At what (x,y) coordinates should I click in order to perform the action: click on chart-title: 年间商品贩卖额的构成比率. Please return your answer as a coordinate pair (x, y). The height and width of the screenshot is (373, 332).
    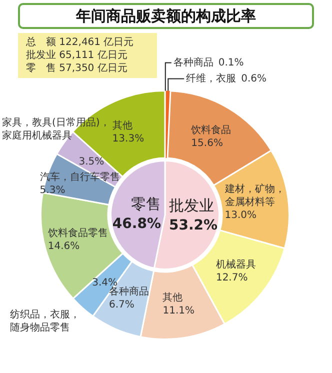
    Looking at the image, I should click on (166, 16).